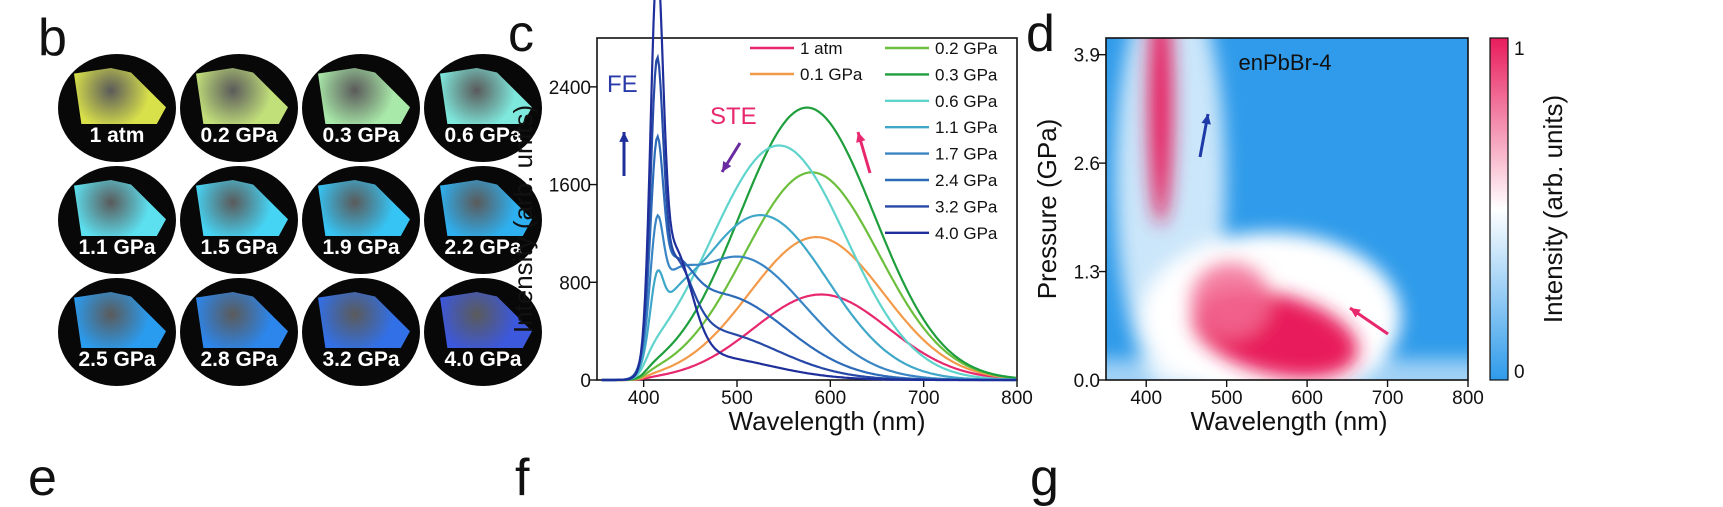 The height and width of the screenshot is (507, 1723). Describe the element at coordinates (239, 247) in the screenshot. I see `photo-pressure-label: 1.5 GPa` at that location.